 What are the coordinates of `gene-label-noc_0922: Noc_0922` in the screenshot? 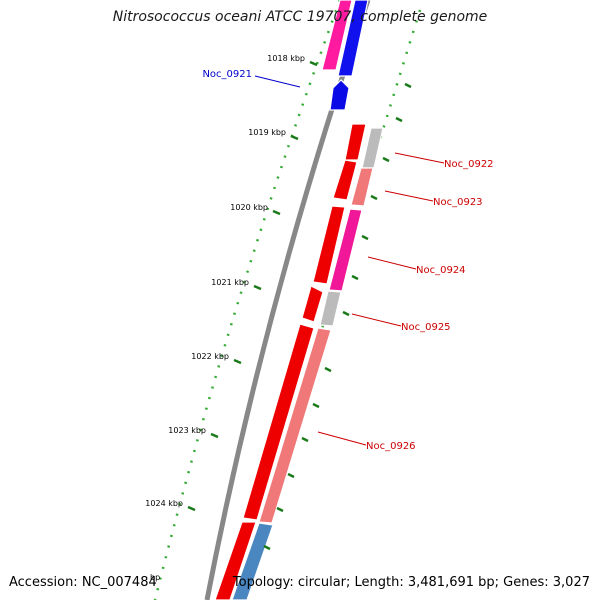 It's located at (469, 164).